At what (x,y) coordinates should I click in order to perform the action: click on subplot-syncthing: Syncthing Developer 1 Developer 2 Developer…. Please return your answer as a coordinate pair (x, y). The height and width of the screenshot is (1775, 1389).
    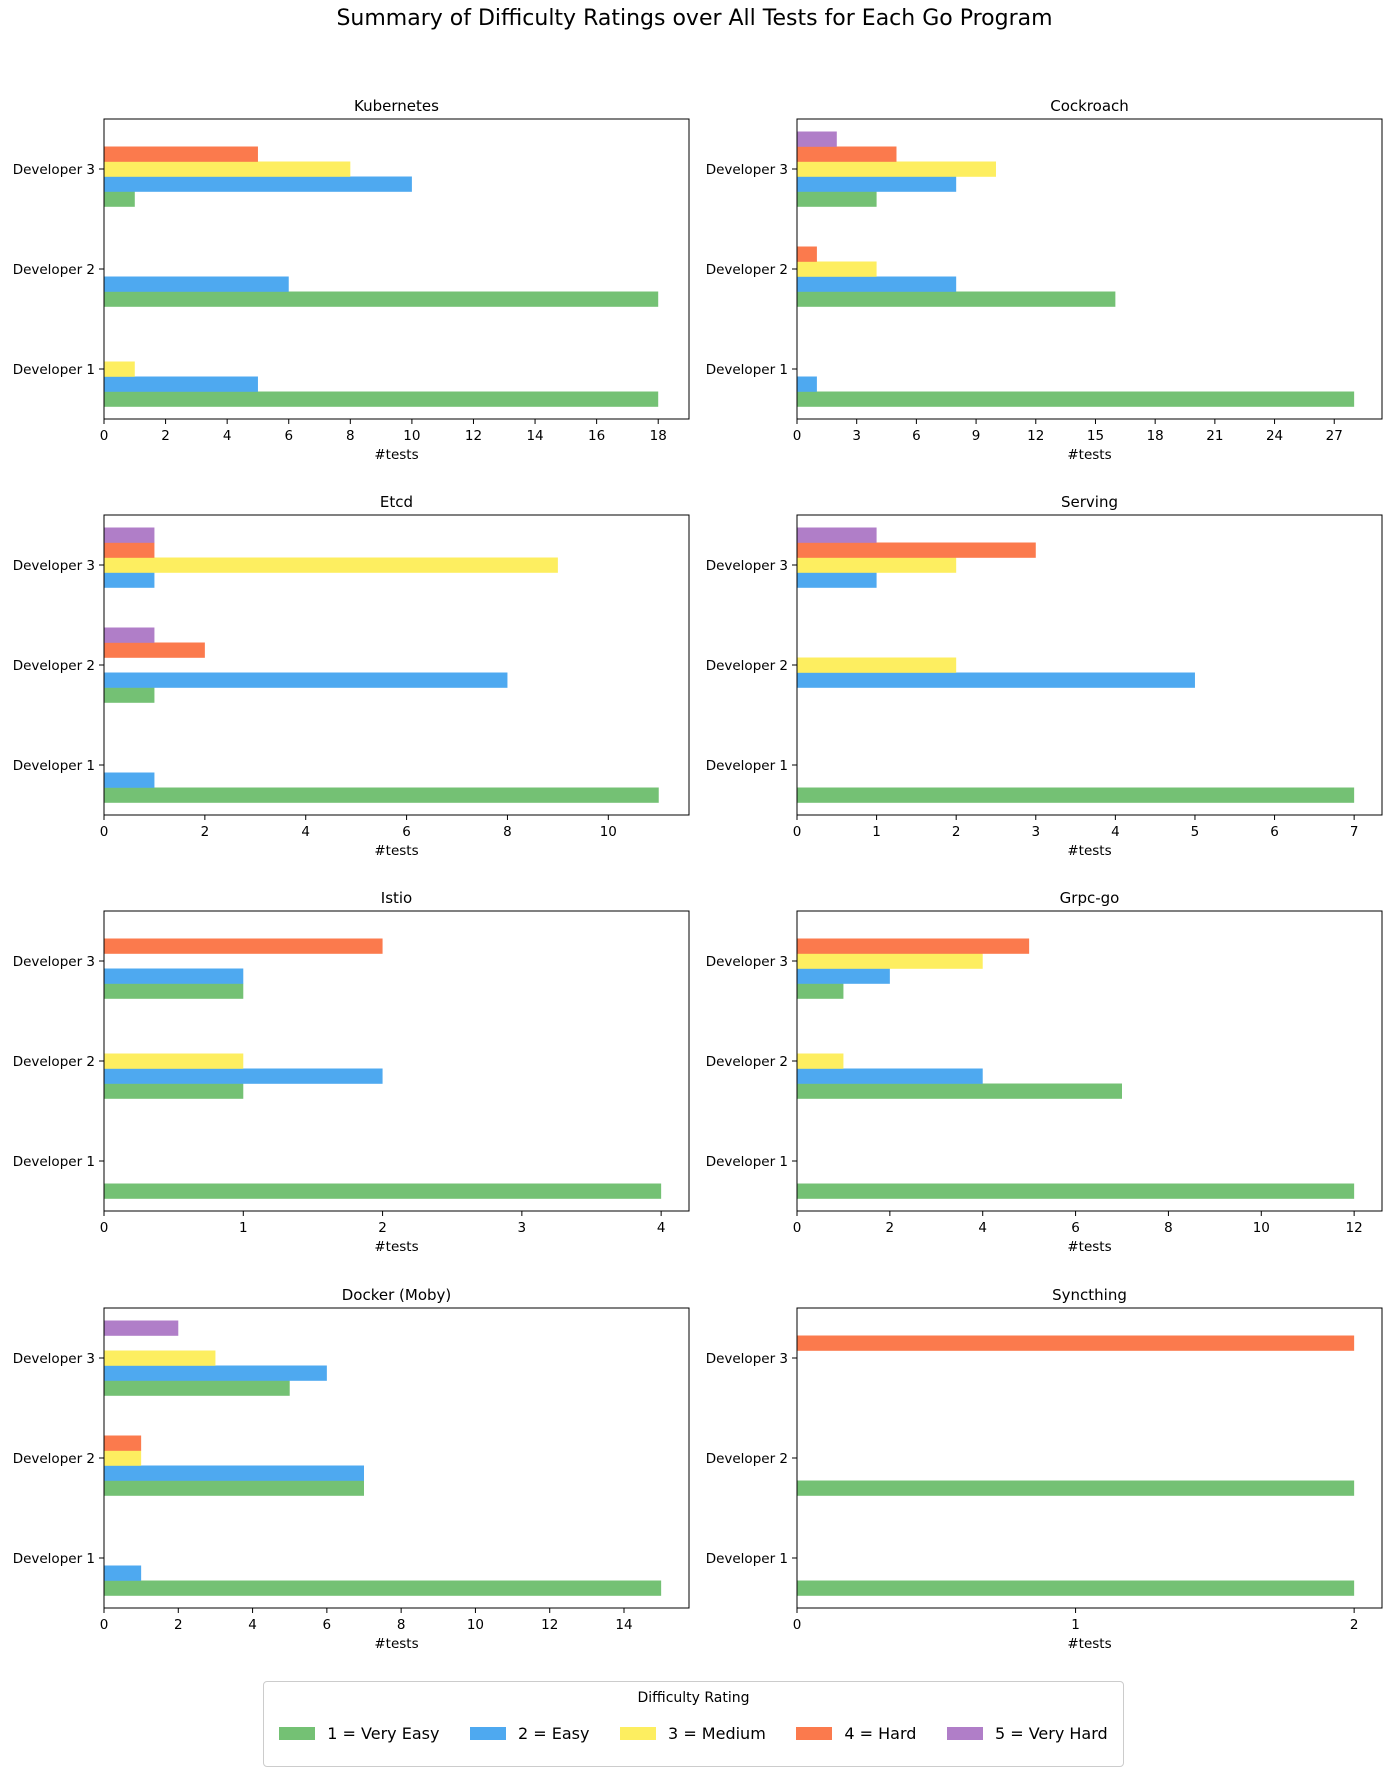
    Looking at the image, I should click on (1044, 1469).